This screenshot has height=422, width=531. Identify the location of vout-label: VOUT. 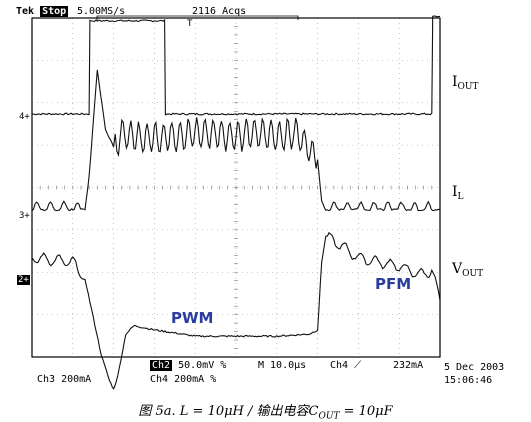
(468, 270).